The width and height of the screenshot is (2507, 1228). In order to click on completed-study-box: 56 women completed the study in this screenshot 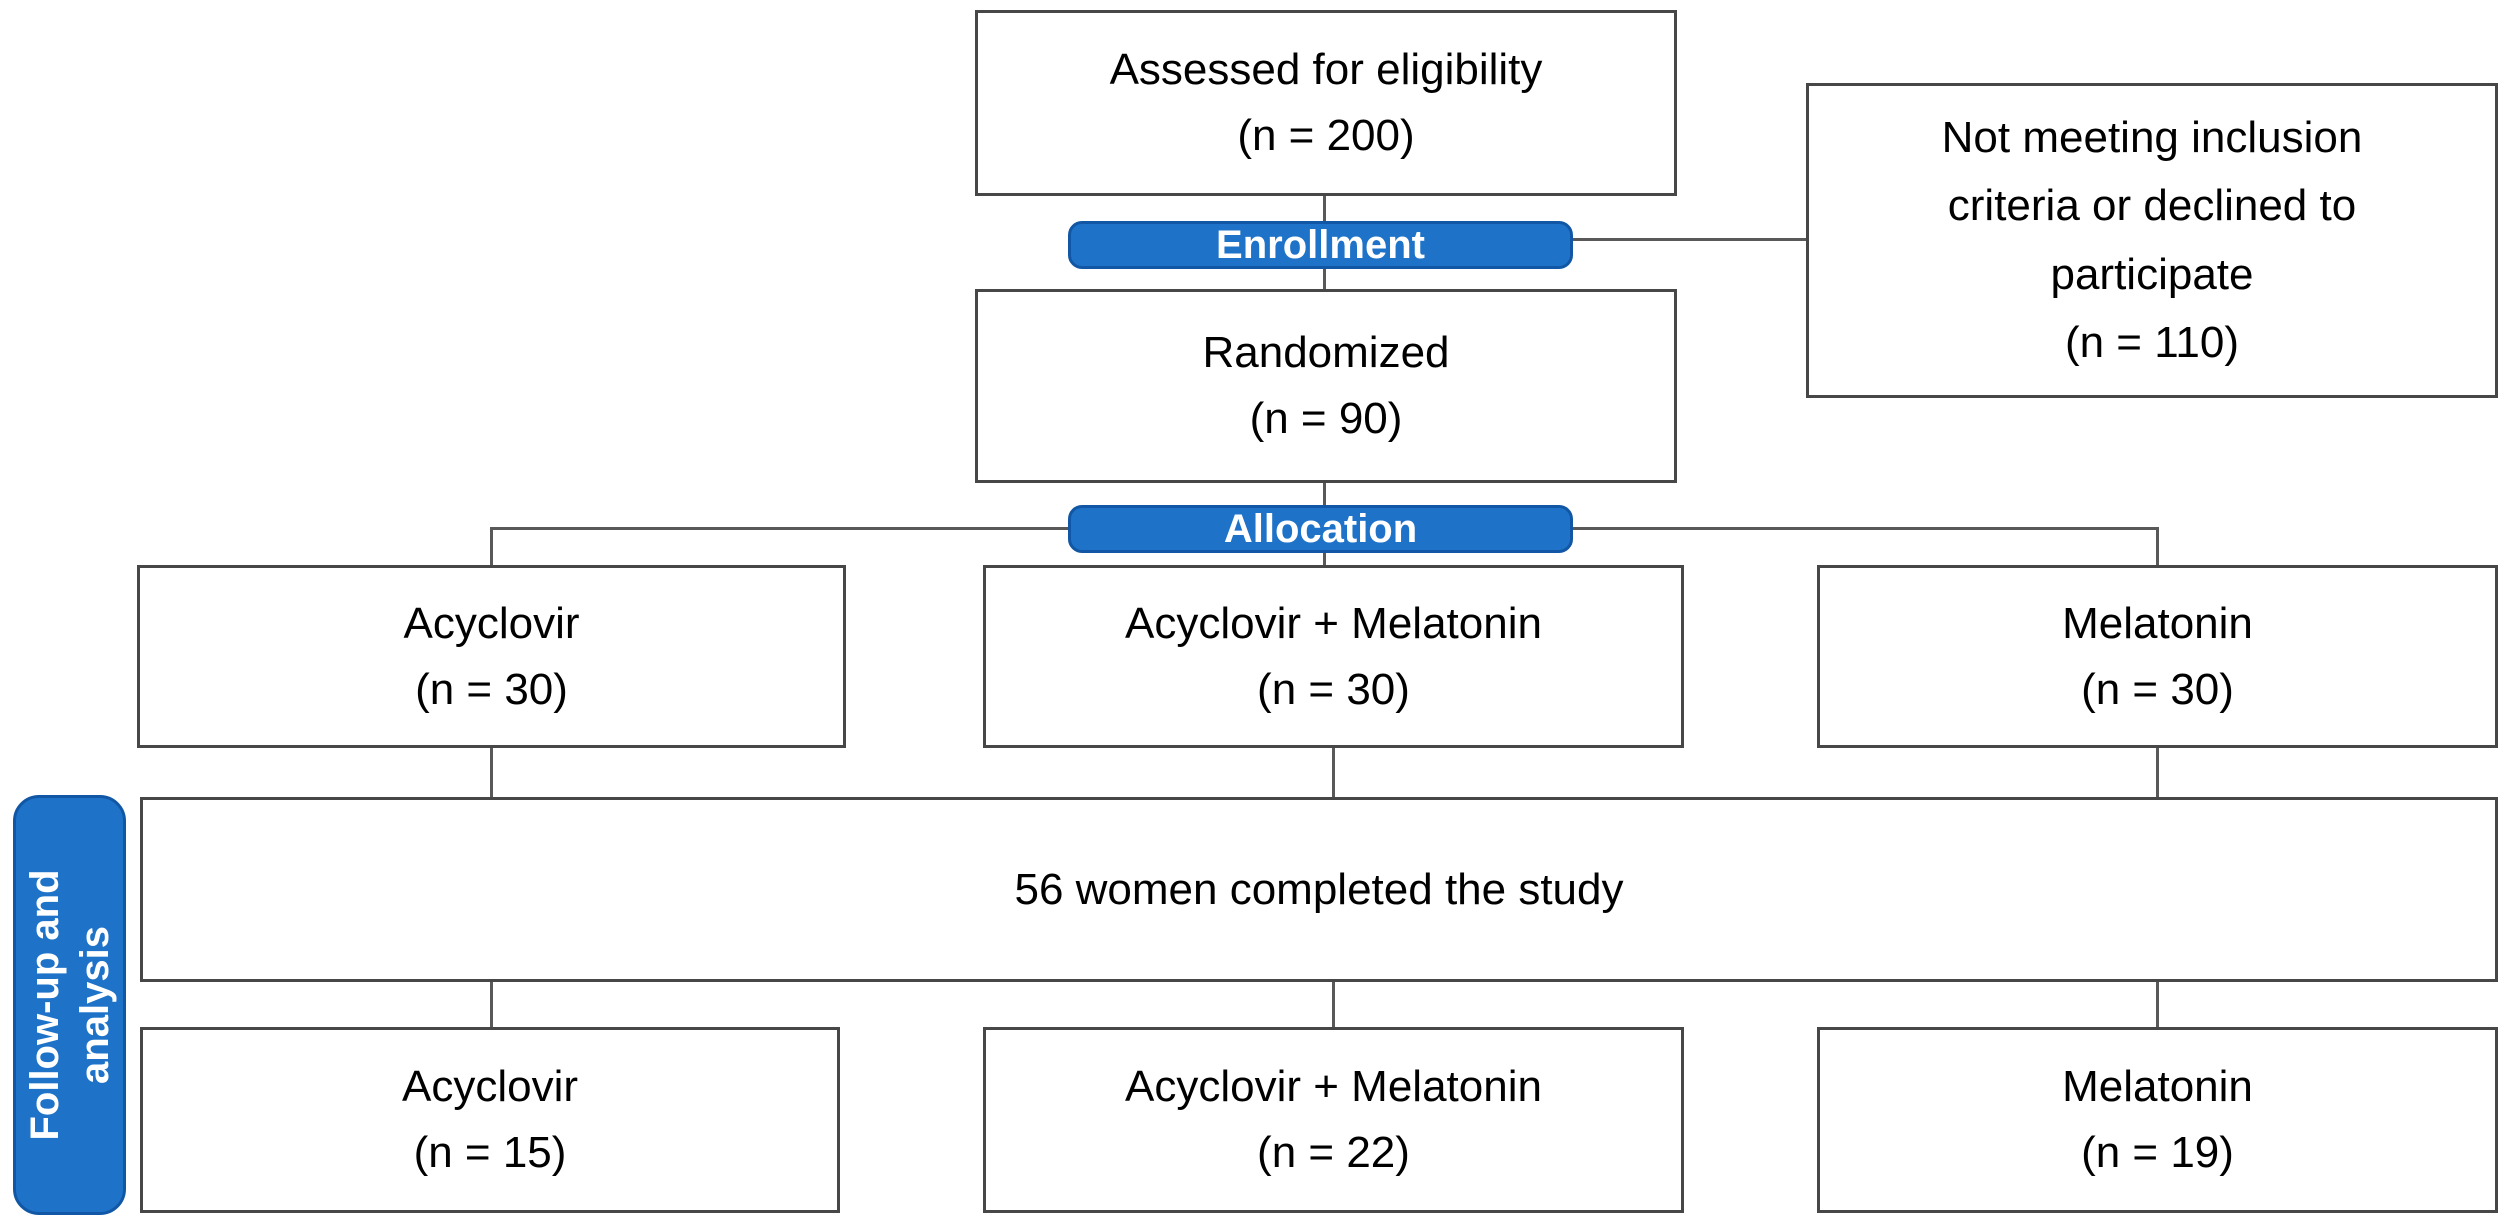, I will do `click(1319, 889)`.